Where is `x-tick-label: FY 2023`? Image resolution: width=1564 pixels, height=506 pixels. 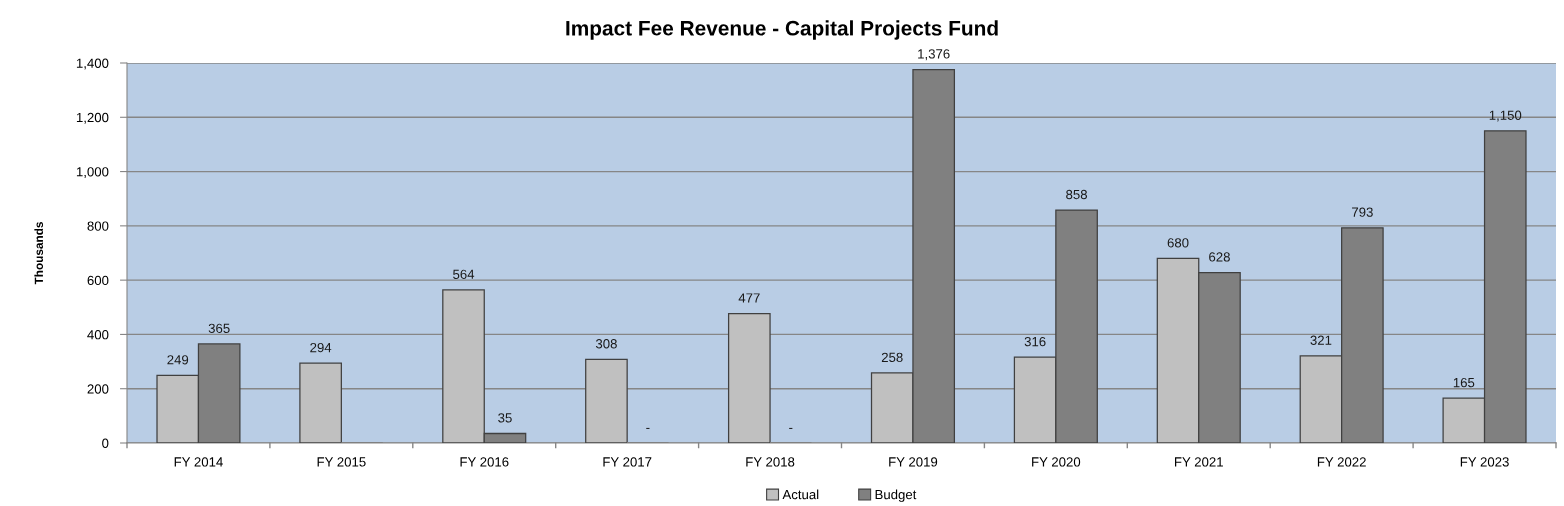
x-tick-label: FY 2023 is located at coordinates (1484, 462).